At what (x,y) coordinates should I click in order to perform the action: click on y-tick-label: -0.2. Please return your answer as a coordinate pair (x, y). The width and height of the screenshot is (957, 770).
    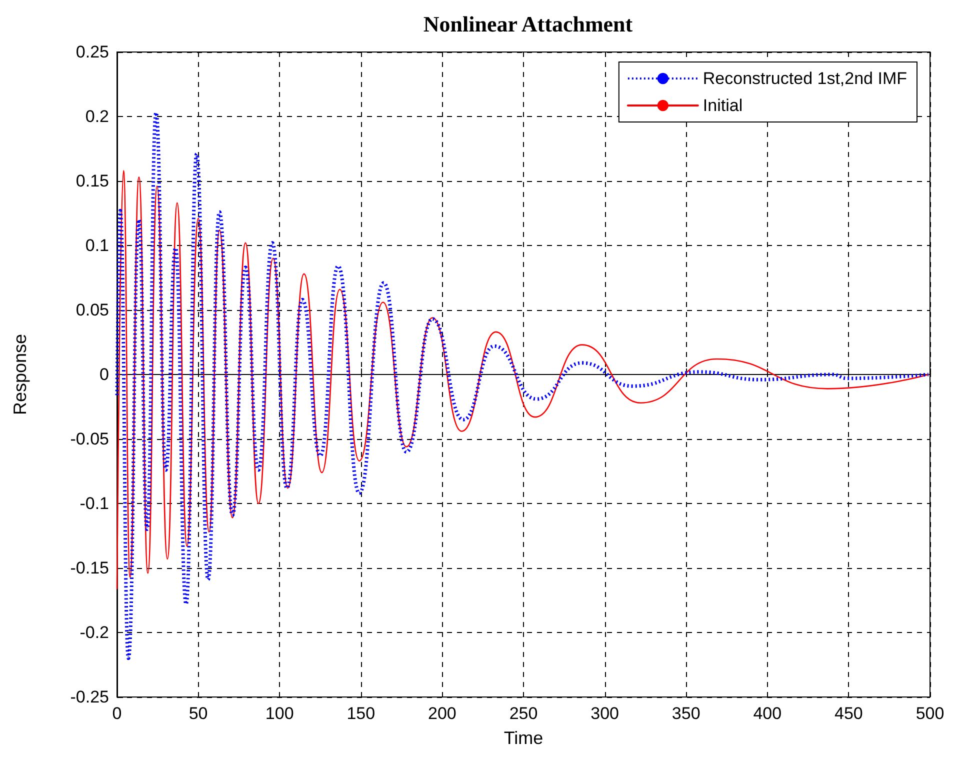
    Looking at the image, I should click on (94, 632).